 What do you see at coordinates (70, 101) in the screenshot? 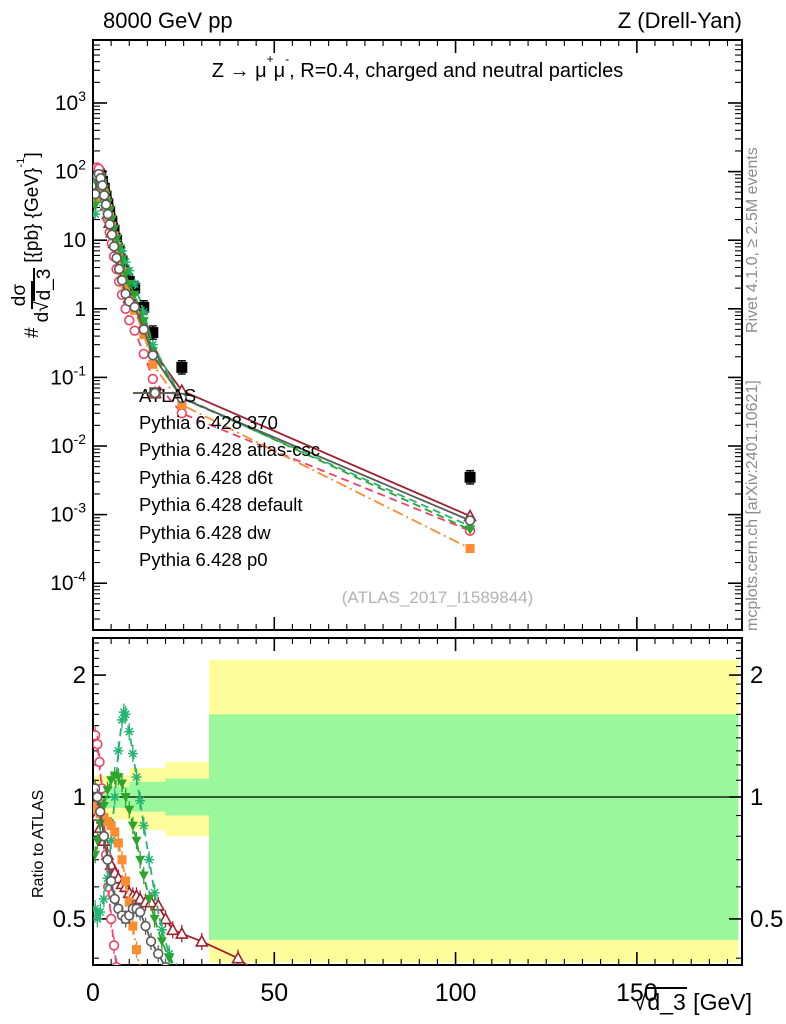
I see `svg-text: 103` at bounding box center [70, 101].